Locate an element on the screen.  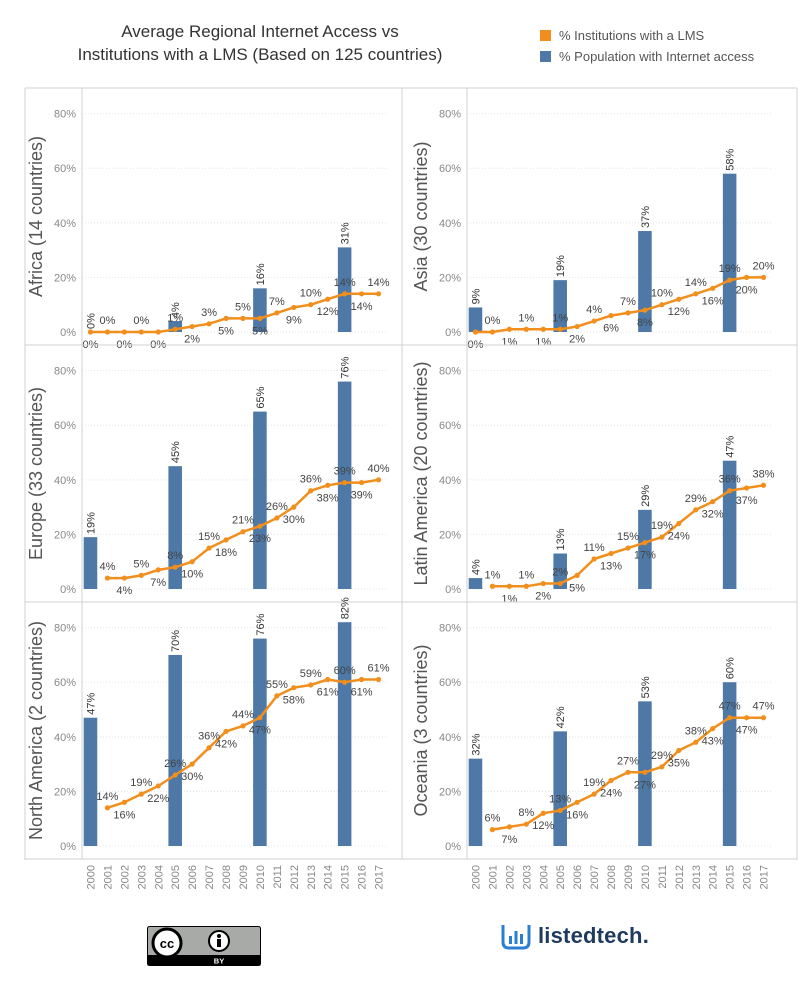
lms-point-label: 24% is located at coordinates (679, 536).